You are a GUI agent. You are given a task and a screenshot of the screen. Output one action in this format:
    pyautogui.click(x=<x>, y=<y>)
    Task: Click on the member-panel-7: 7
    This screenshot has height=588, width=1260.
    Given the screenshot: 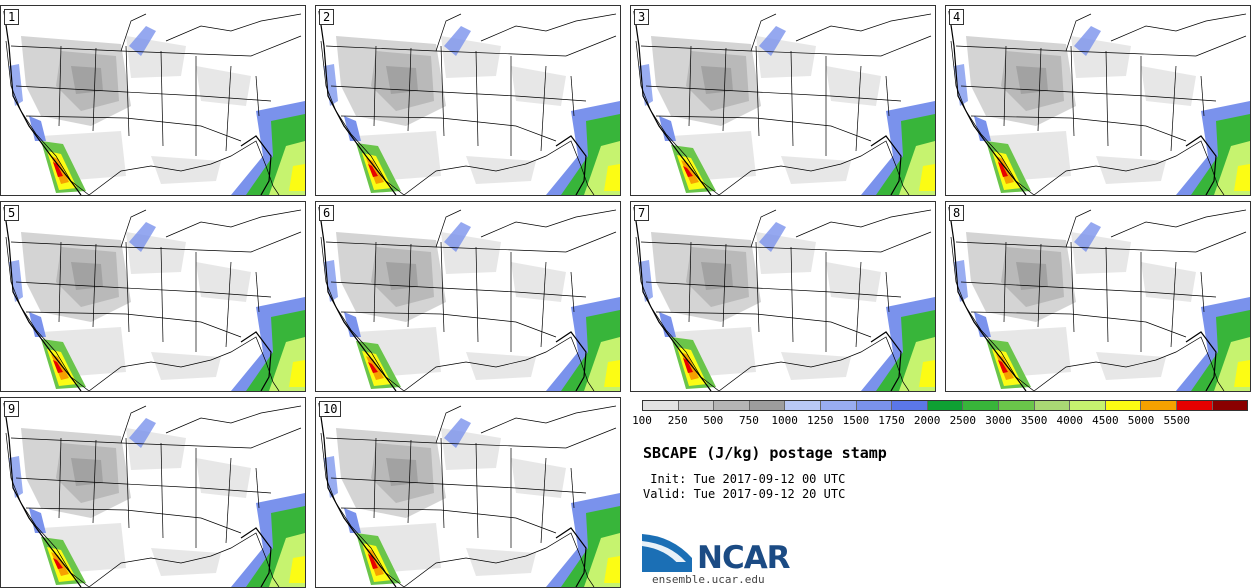 What is the action you would take?
    pyautogui.click(x=783, y=296)
    